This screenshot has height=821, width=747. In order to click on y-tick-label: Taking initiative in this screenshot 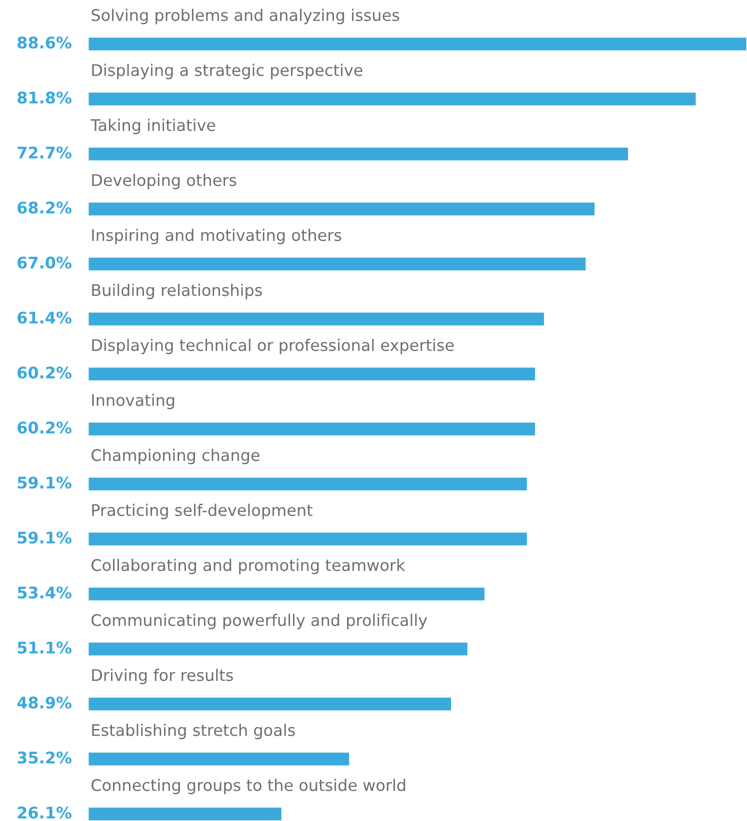, I will do `click(153, 126)`.